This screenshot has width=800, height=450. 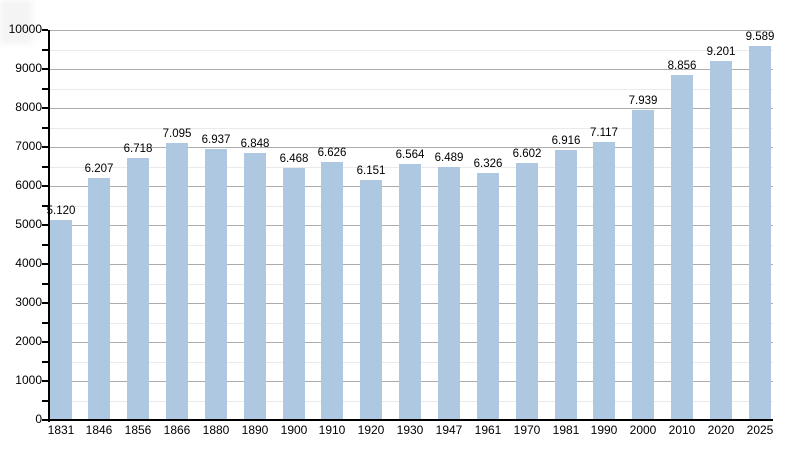 What do you see at coordinates (28, 380) in the screenshot?
I see `y-tick-label: 1000` at bounding box center [28, 380].